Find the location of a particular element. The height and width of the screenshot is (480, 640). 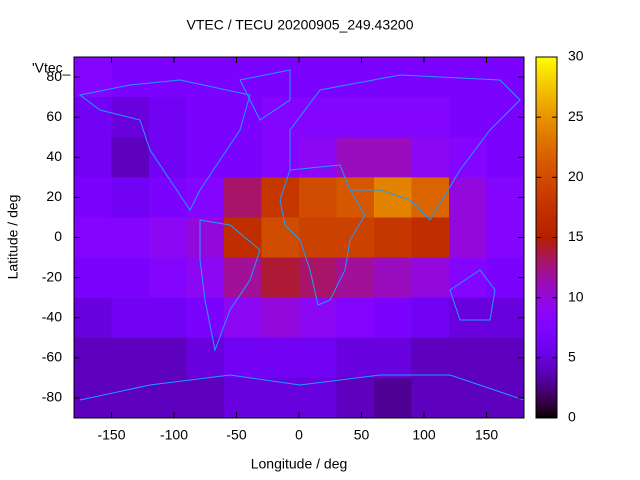

x-tick-label: -100 is located at coordinates (174, 435).